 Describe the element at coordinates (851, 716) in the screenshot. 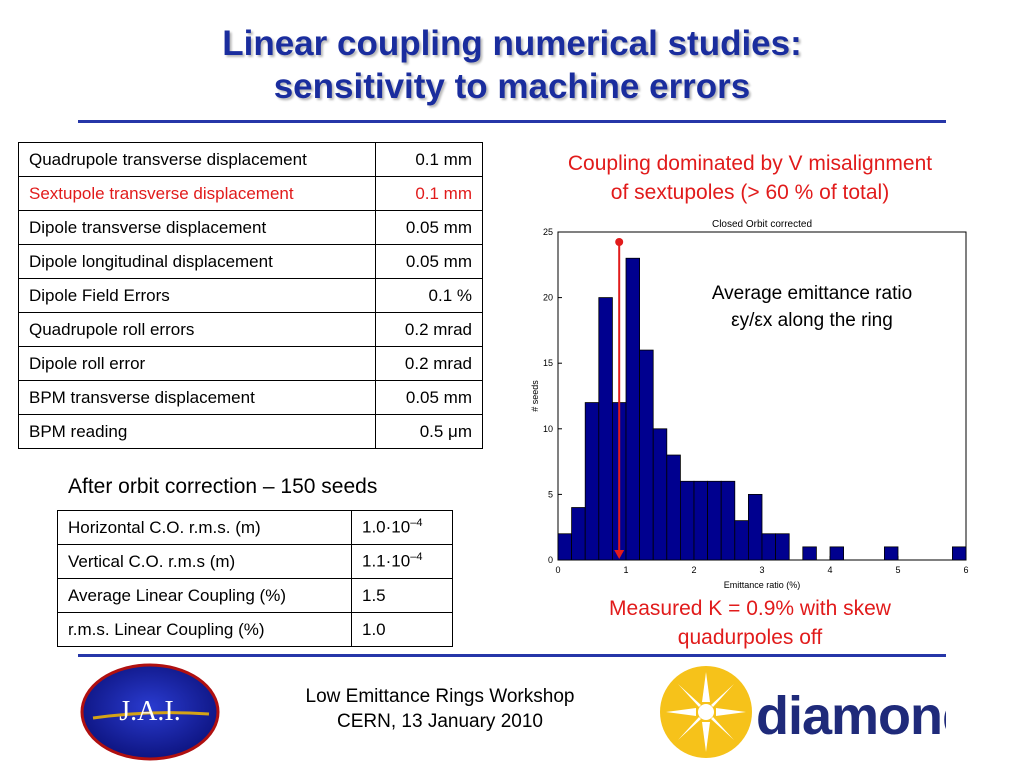

I see `diamond-logo-text: diamond` at that location.